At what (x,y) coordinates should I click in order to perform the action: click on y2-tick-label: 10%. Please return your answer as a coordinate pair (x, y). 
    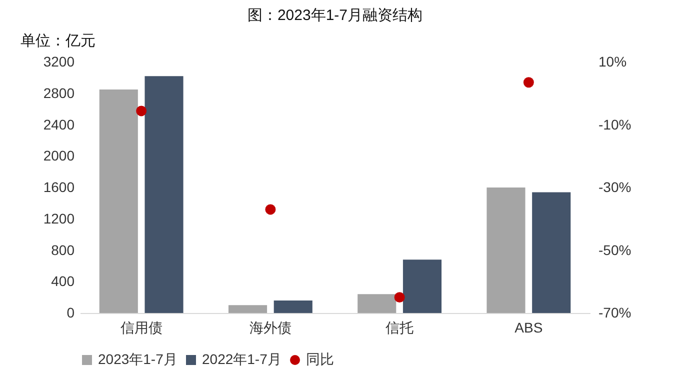
    Looking at the image, I should click on (612, 62).